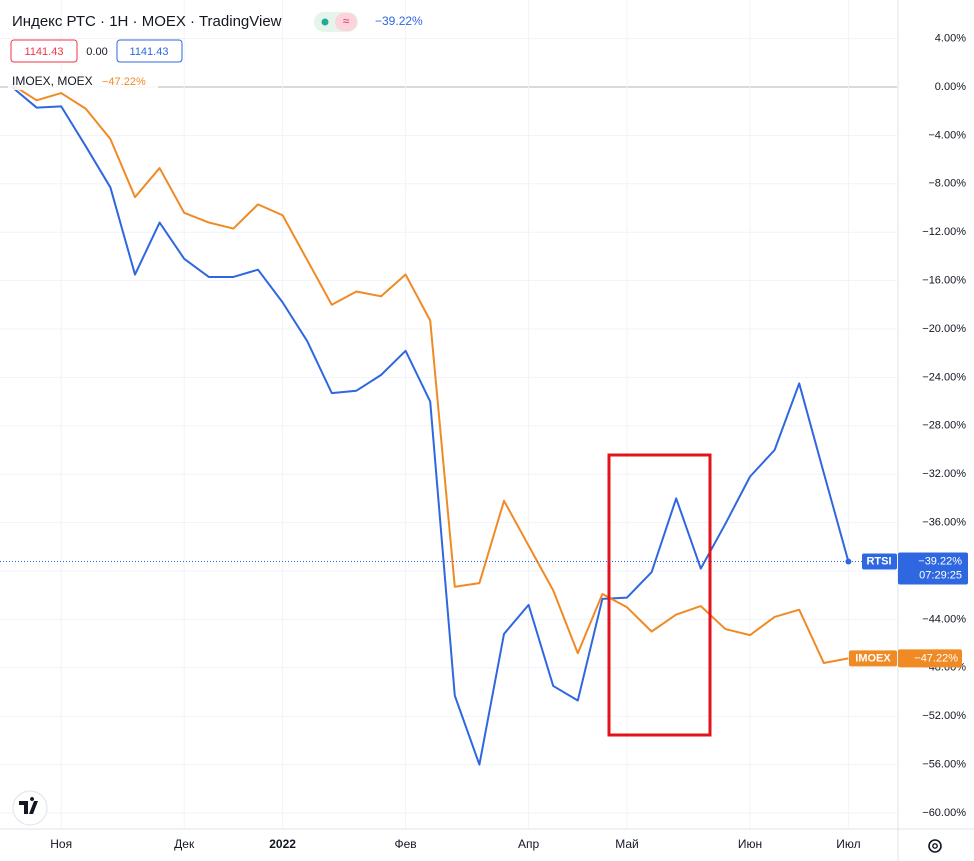 This screenshot has height=861, width=974. What do you see at coordinates (940, 575) in the screenshot?
I see `price-label-time: 07:29:25` at bounding box center [940, 575].